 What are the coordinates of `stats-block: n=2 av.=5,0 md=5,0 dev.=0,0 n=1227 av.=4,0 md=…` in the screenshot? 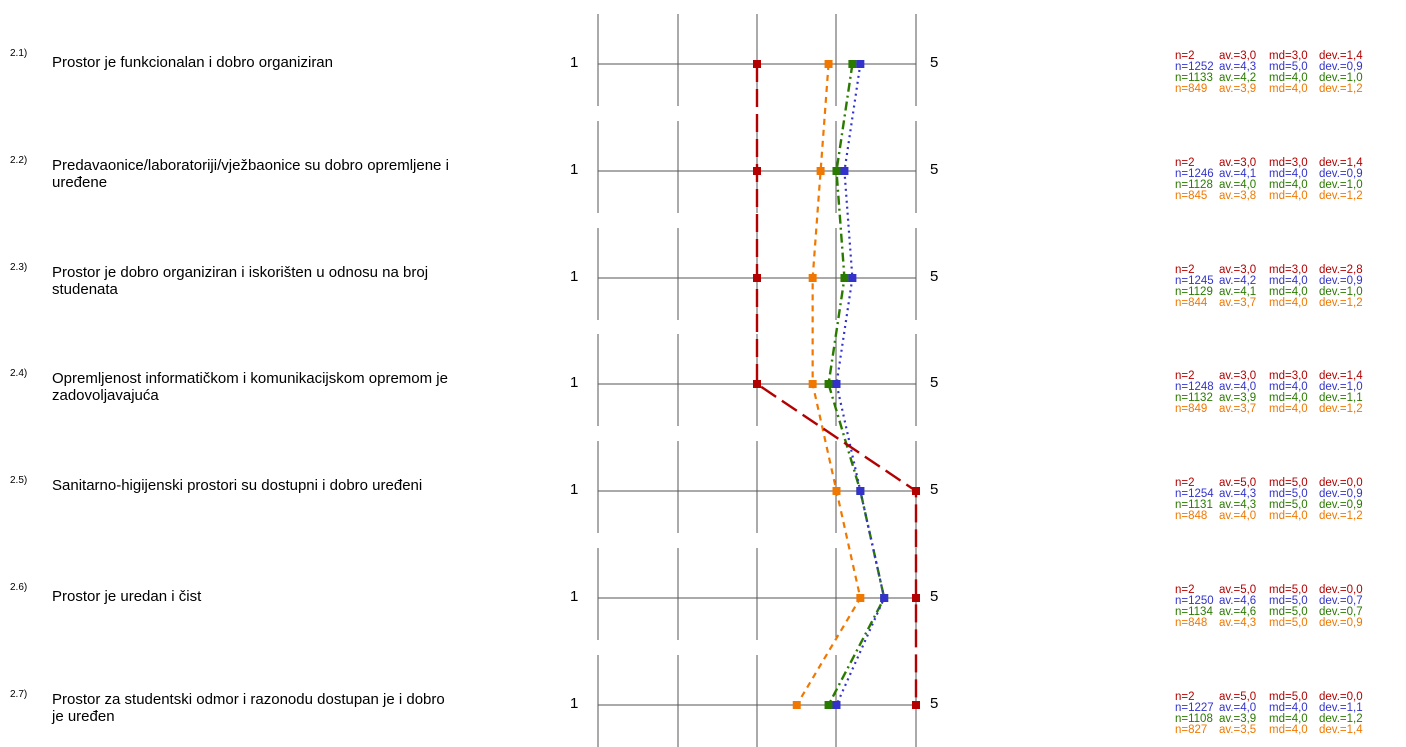 It's located at (1277, 713).